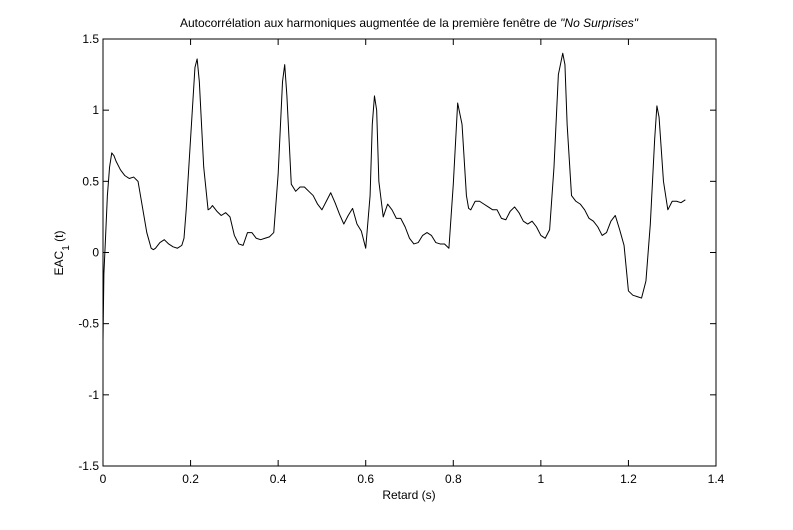 The image size is (793, 530). I want to click on x-tick-label: 0.8, so click(453, 479).